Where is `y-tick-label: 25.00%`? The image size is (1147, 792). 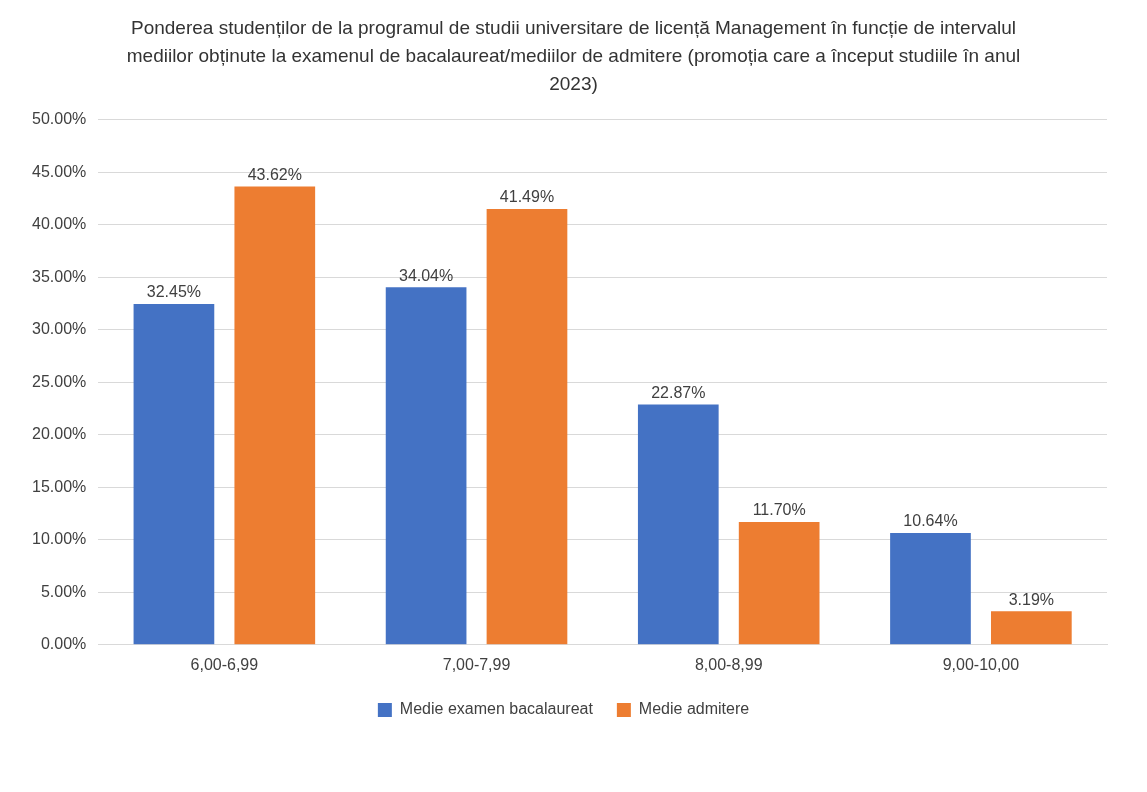 y-tick-label: 25.00% is located at coordinates (59, 381).